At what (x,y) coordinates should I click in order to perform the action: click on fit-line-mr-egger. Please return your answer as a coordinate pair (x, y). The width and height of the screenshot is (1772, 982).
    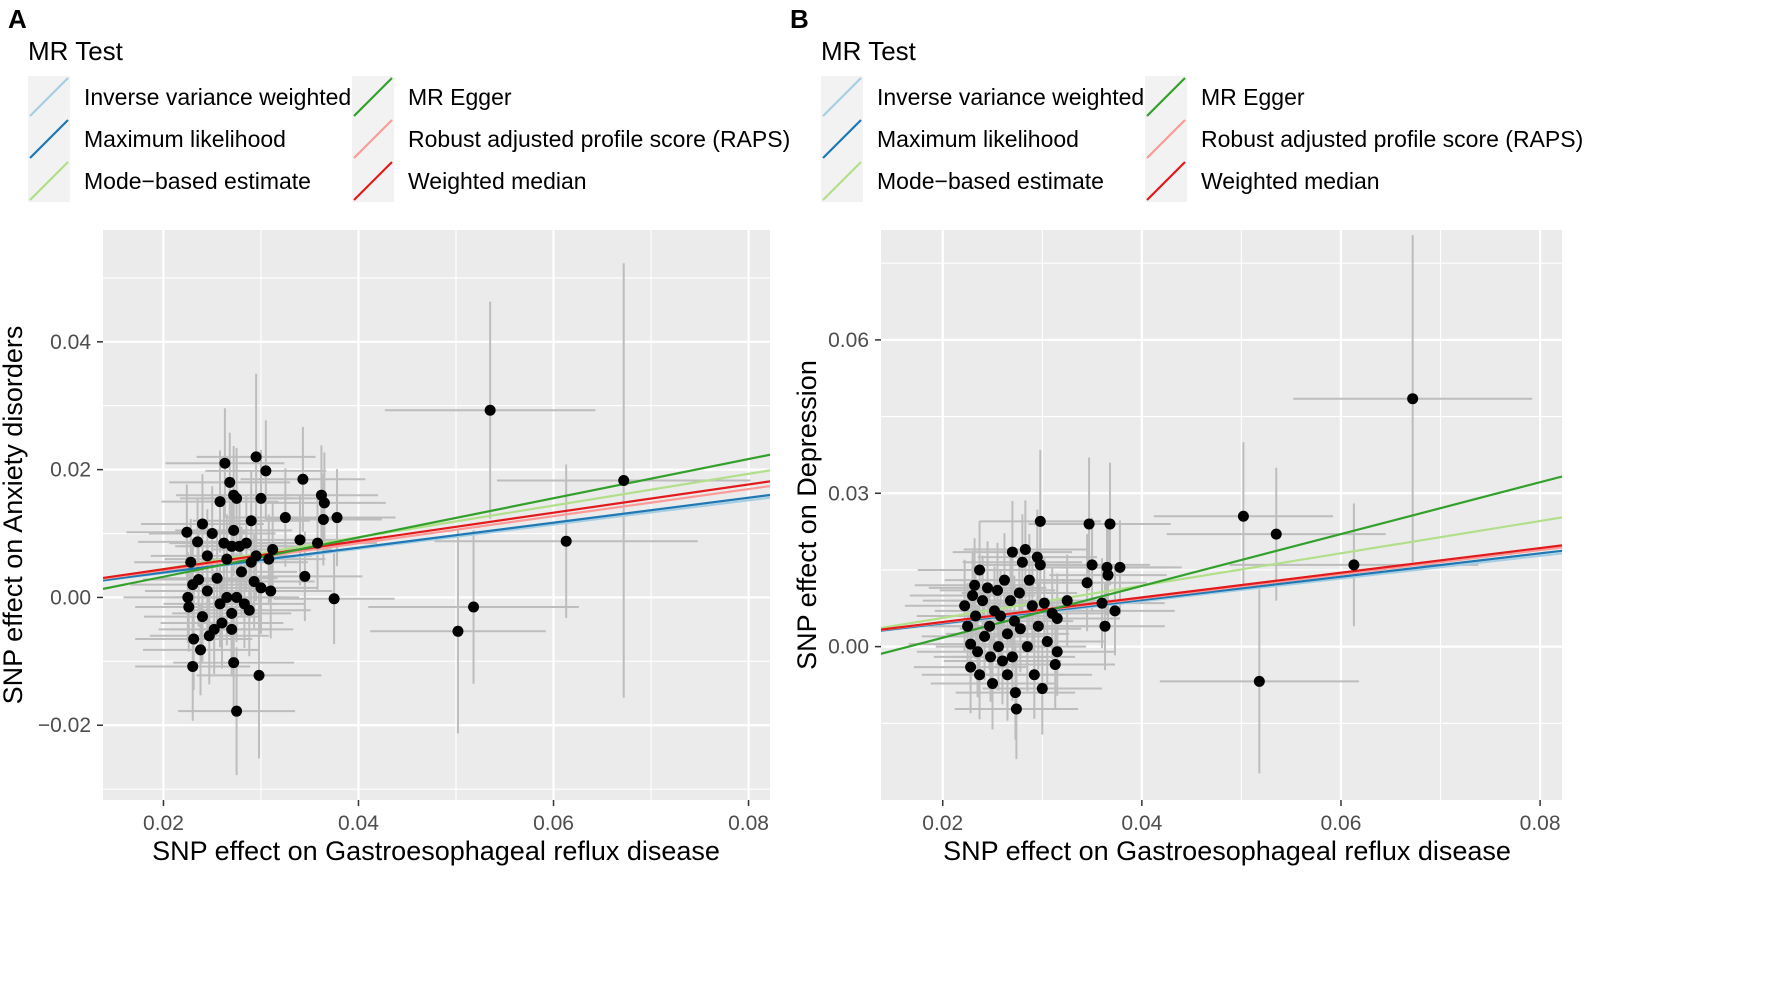
    Looking at the image, I should click on (436, 521).